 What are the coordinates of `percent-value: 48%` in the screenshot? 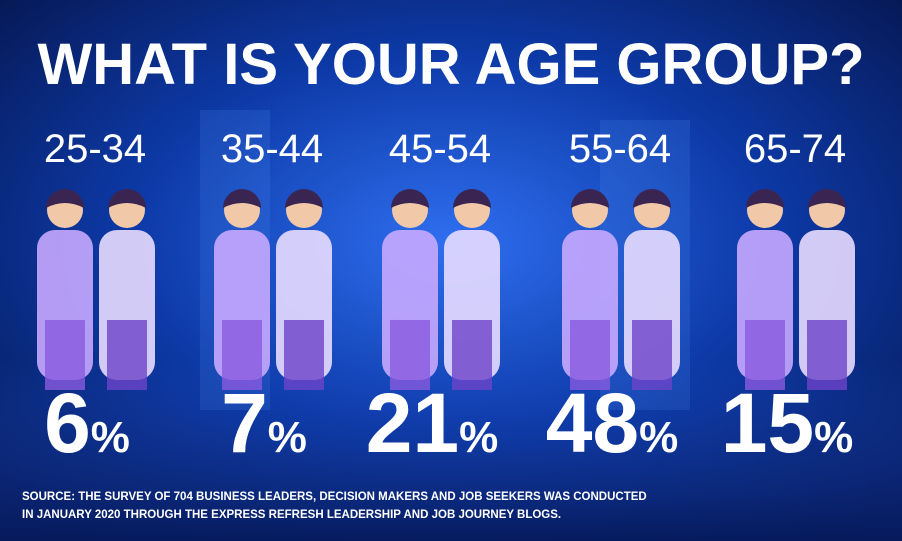 It's located at (612, 423).